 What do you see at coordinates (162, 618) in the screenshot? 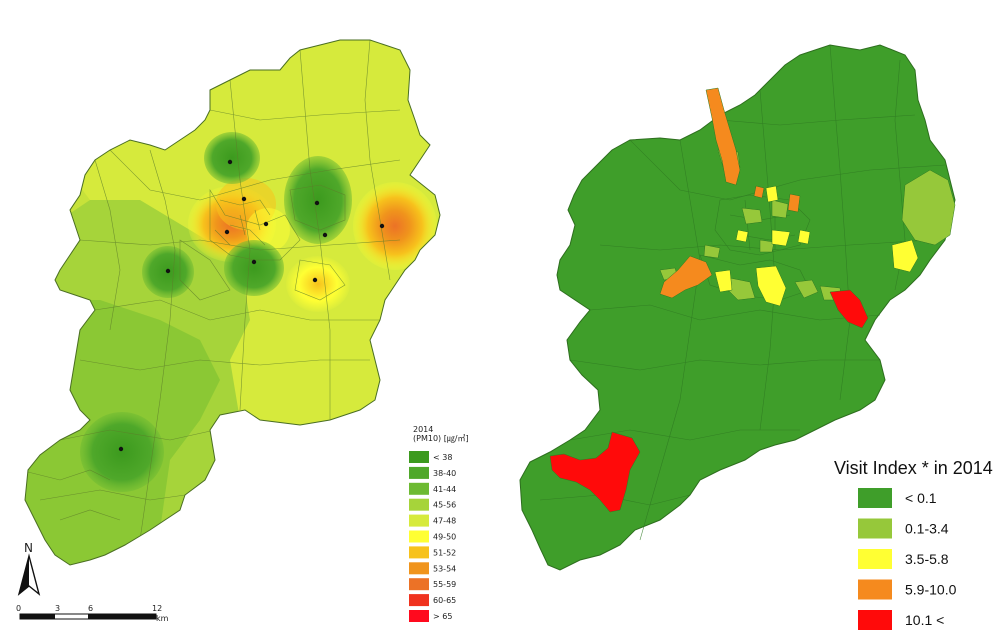
I see `scale-unit: km` at bounding box center [162, 618].